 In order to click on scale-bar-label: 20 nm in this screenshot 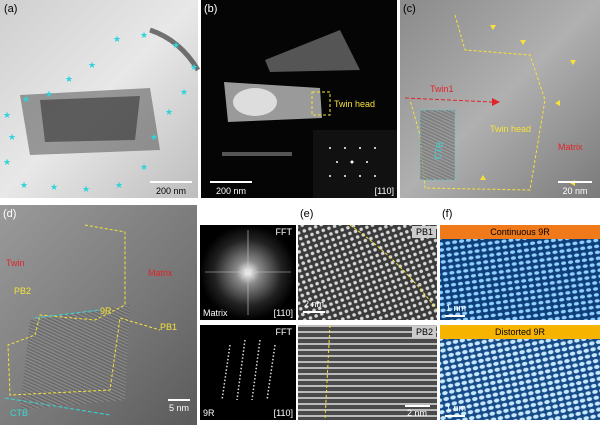, I will do `click(574, 191)`.